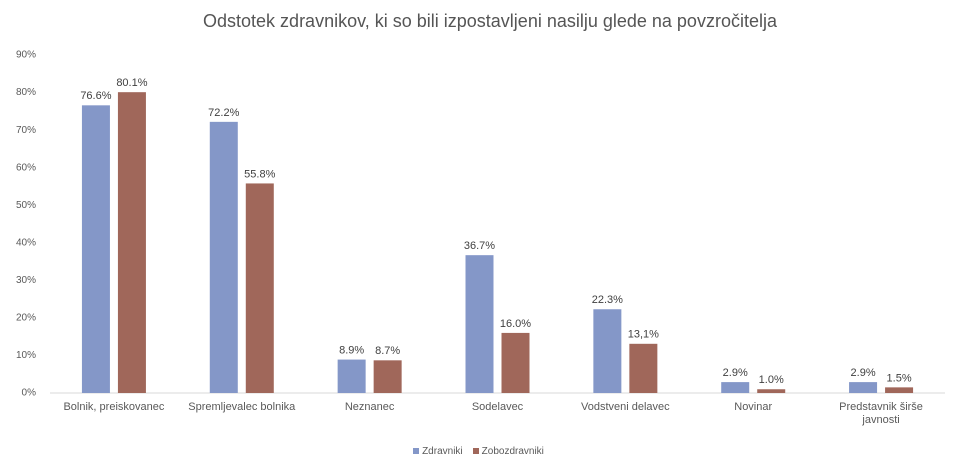  Describe the element at coordinates (512, 451) in the screenshot. I see `legend-label: Zobozdravniki` at that location.